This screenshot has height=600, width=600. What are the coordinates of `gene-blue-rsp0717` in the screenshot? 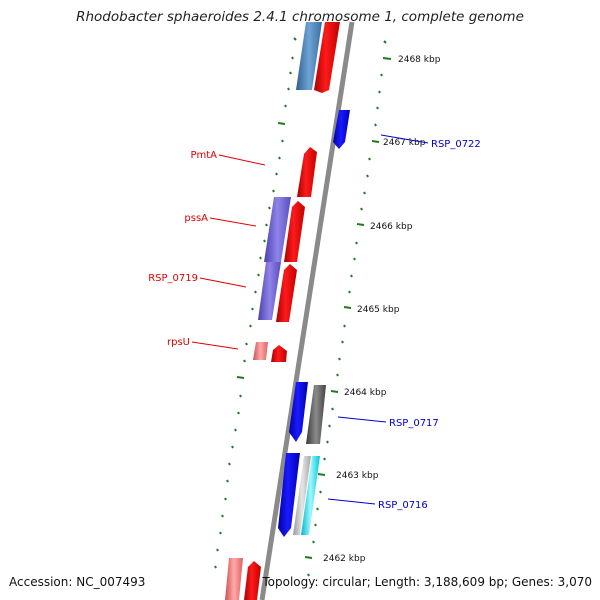 It's located at (298, 412).